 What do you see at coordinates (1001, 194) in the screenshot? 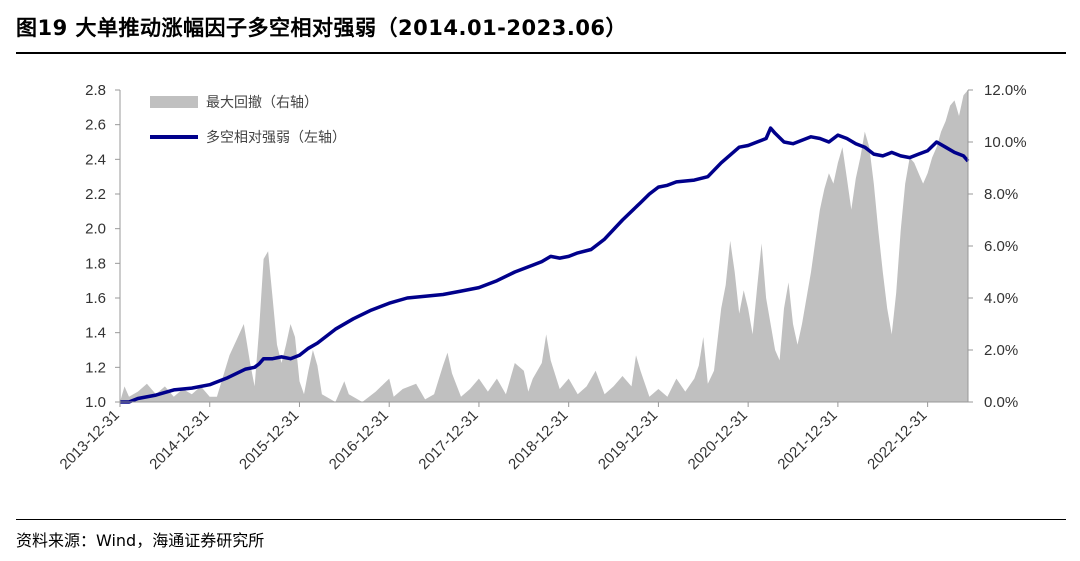
I see `right-tick-label: 8.0%` at bounding box center [1001, 194].